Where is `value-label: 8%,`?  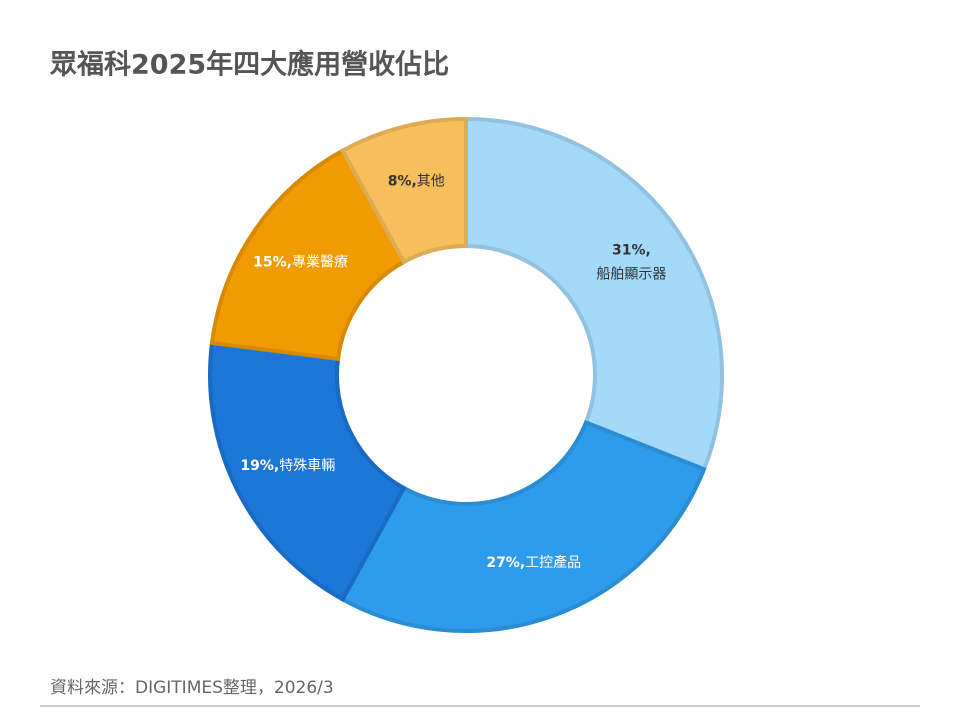
value-label: 8%, is located at coordinates (402, 181).